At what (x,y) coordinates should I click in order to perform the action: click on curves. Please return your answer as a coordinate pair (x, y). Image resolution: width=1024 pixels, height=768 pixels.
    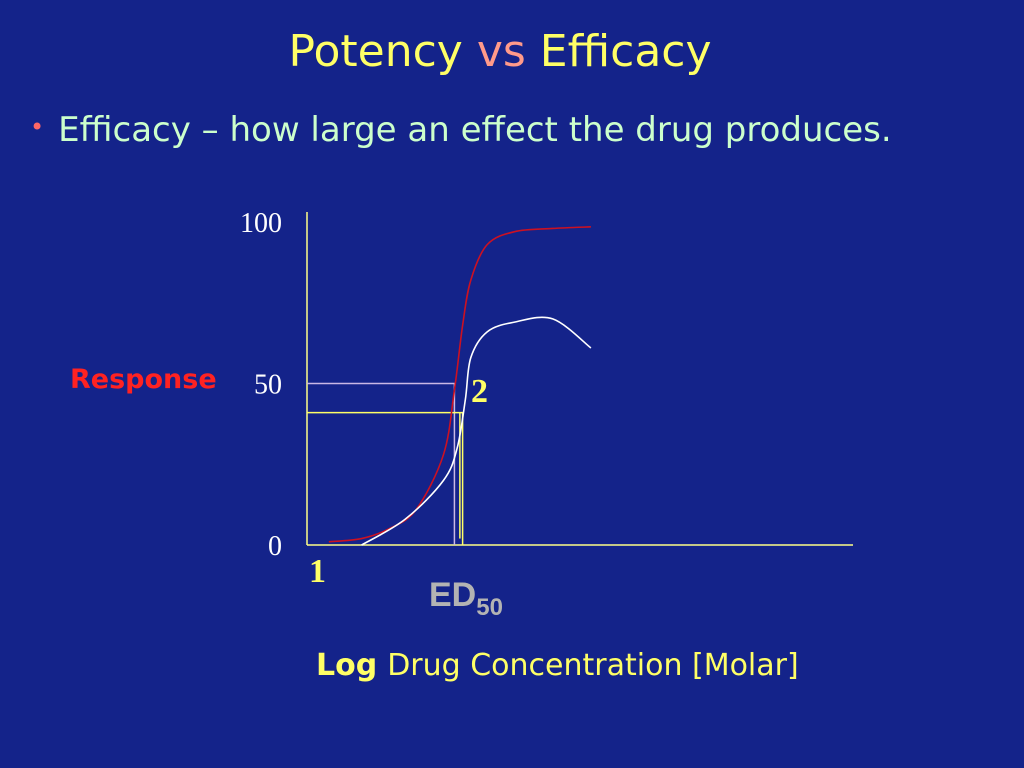
    Looking at the image, I should click on (460, 386).